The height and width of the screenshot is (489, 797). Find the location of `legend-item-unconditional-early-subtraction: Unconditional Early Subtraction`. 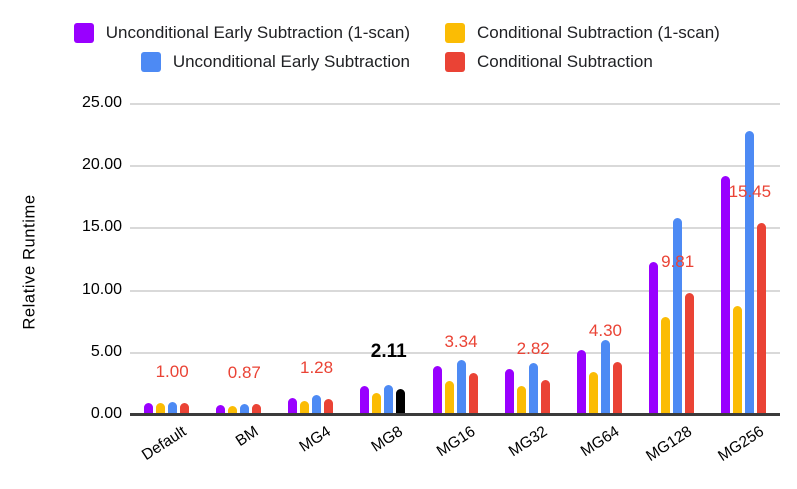

legend-item-unconditional-early-subtraction: Unconditional Early Subtraction is located at coordinates (275, 62).